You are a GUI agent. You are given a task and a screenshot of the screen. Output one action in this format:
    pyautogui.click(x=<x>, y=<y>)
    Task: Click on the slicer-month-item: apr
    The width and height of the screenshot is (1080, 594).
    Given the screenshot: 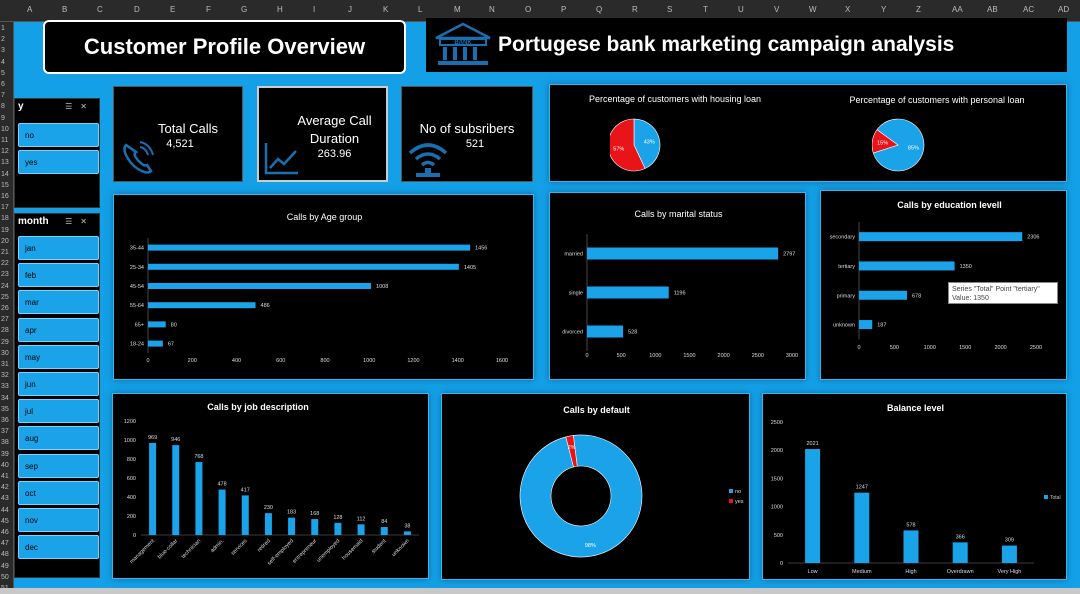 What is the action you would take?
    pyautogui.click(x=58, y=329)
    